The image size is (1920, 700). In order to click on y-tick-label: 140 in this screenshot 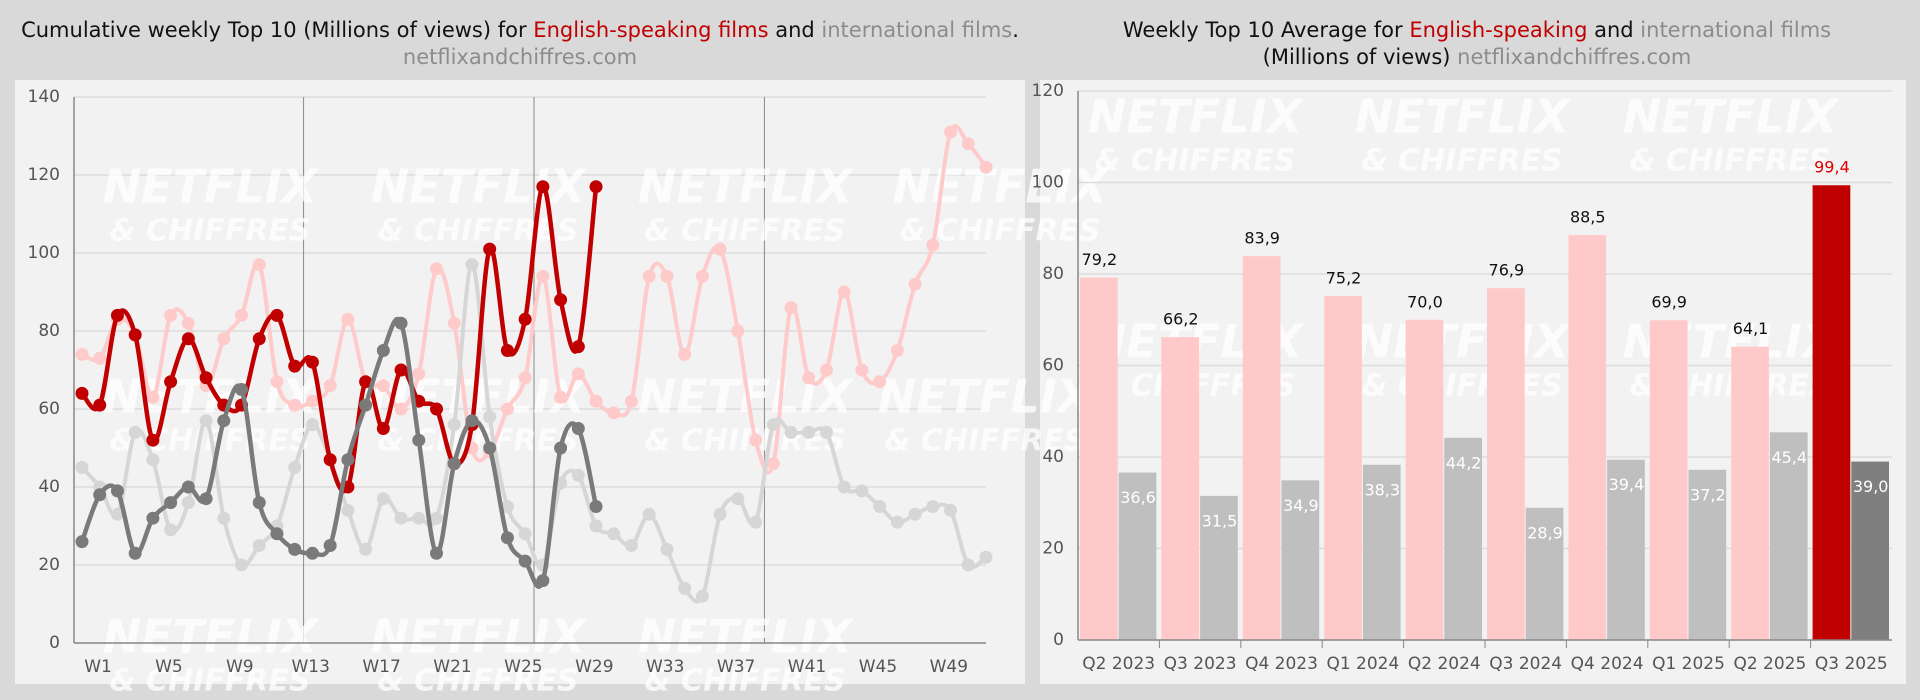, I will do `click(44, 97)`.